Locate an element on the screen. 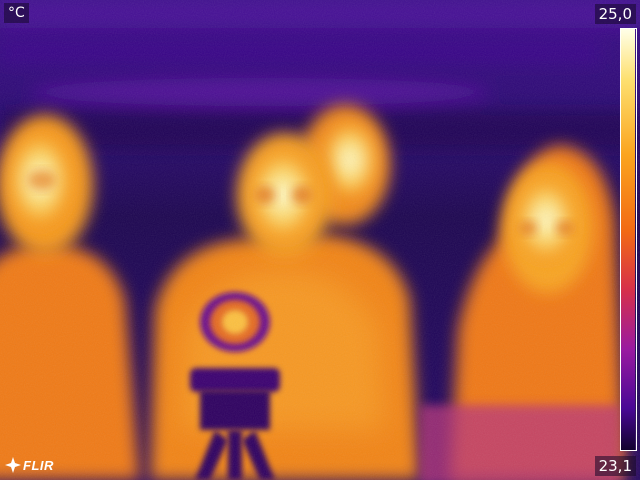 The width and height of the screenshot is (640, 480). temperature-scale-frame is located at coordinates (628, 239).